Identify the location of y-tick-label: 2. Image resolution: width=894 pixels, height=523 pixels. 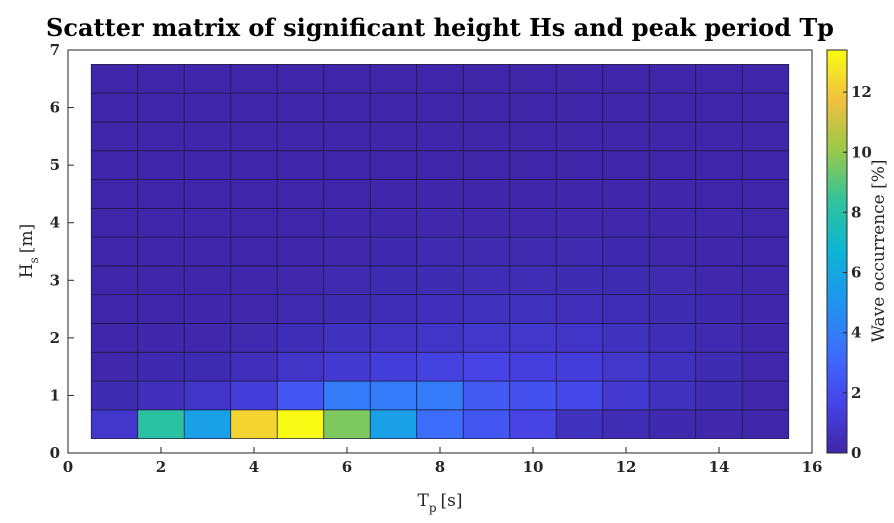
(55, 338).